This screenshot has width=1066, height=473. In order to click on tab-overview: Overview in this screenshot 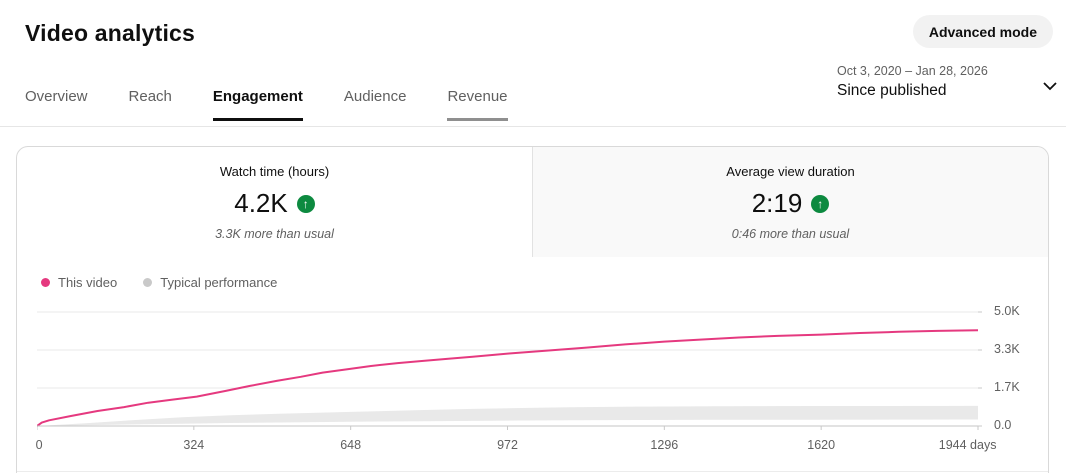, I will do `click(56, 104)`.